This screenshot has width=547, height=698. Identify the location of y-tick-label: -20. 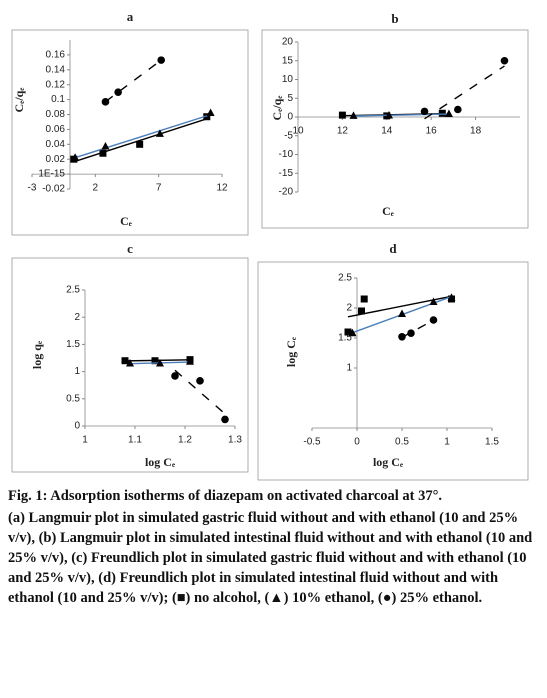
(286, 192).